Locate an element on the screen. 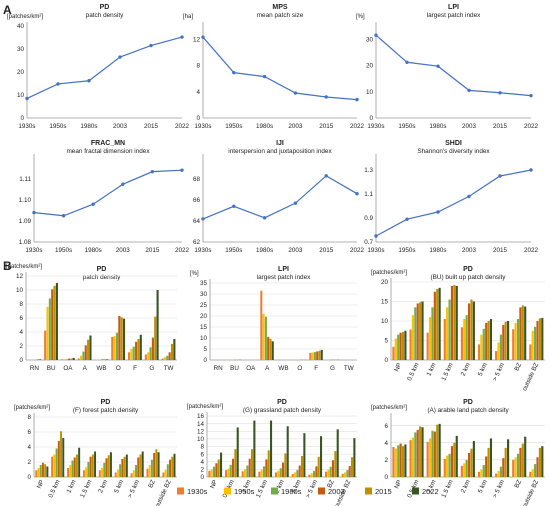  x-tick-label: BU is located at coordinates (234, 368).